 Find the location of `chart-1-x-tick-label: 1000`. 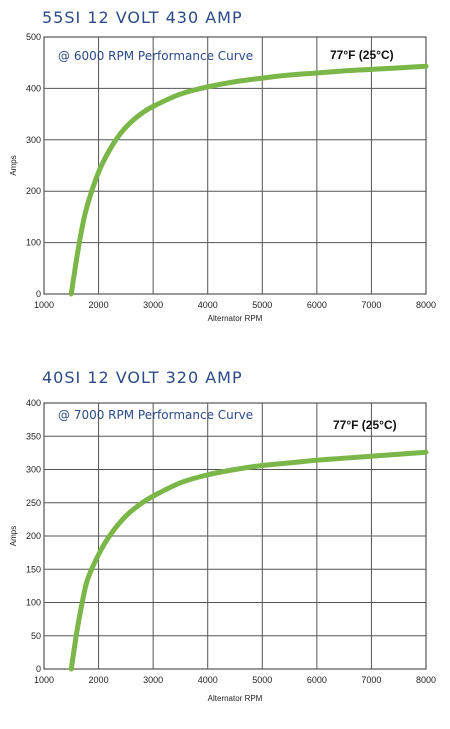

chart-1-x-tick-label: 1000 is located at coordinates (44, 305).